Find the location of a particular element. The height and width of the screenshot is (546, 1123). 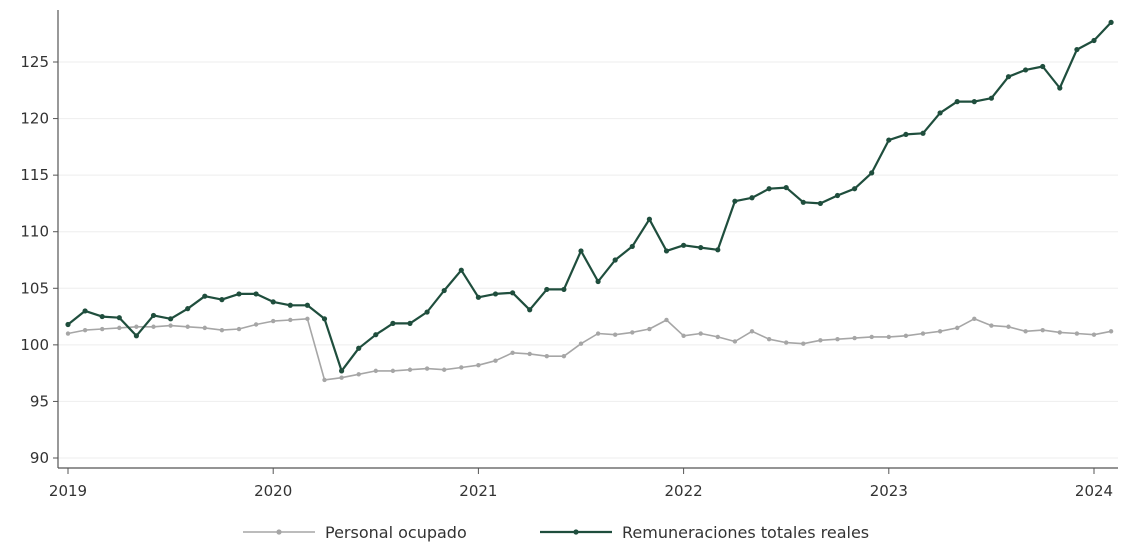

y-tick-label: 125 is located at coordinates (34, 62).